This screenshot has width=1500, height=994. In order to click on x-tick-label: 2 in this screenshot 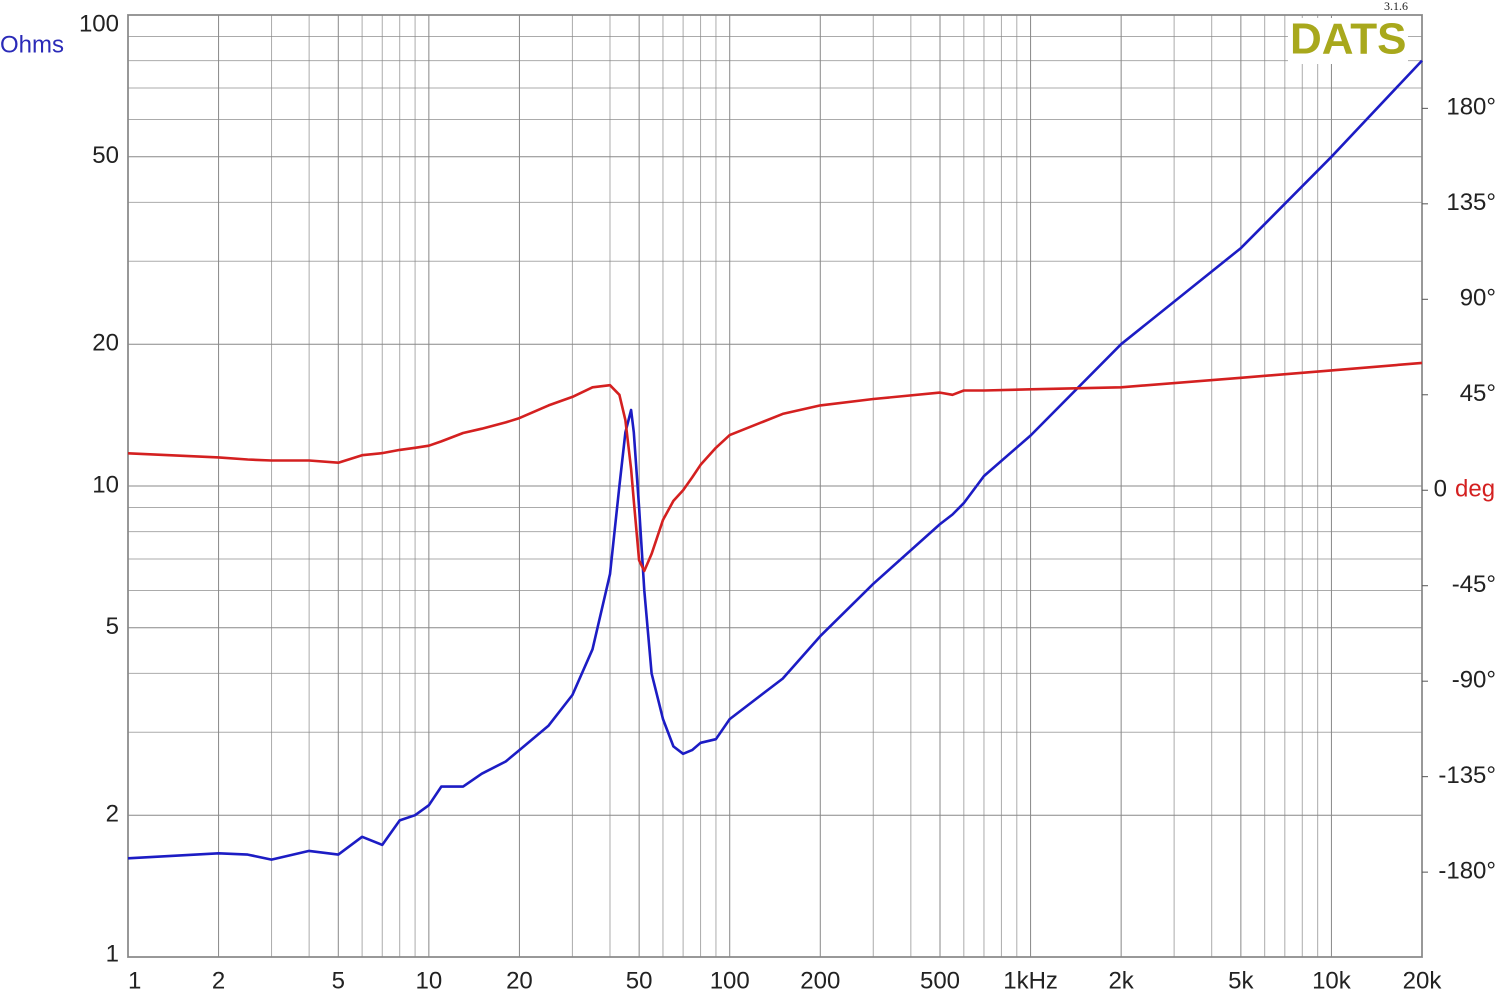, I will do `click(218, 980)`.